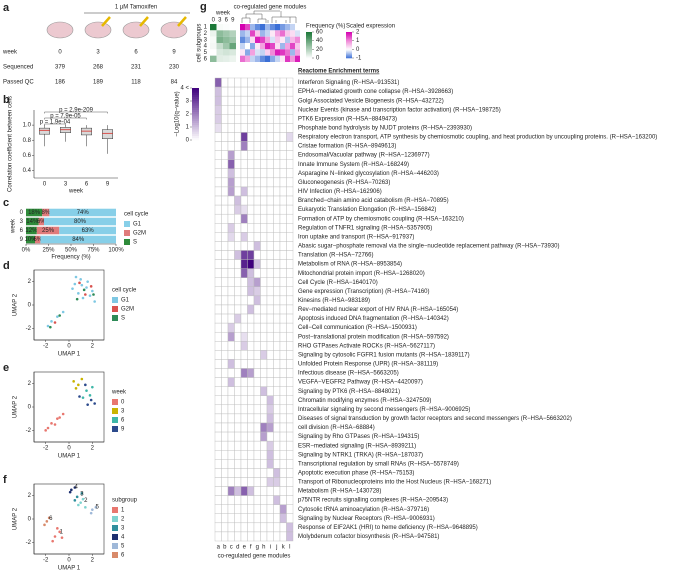 The width and height of the screenshot is (685, 582). What do you see at coordinates (136, 53) in the screenshot?
I see `cell: 6` at bounding box center [136, 53].